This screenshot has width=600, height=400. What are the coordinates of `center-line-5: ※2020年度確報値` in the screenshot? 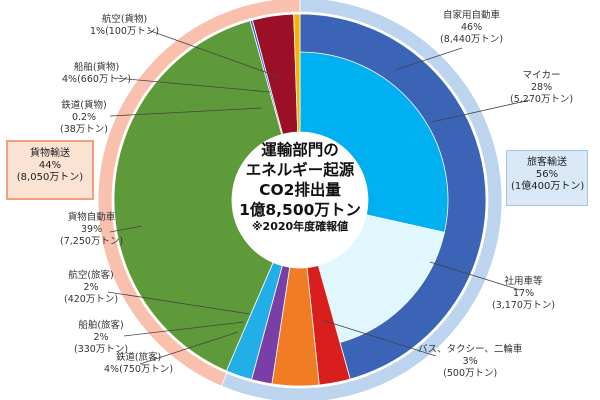 It's located at (300, 226).